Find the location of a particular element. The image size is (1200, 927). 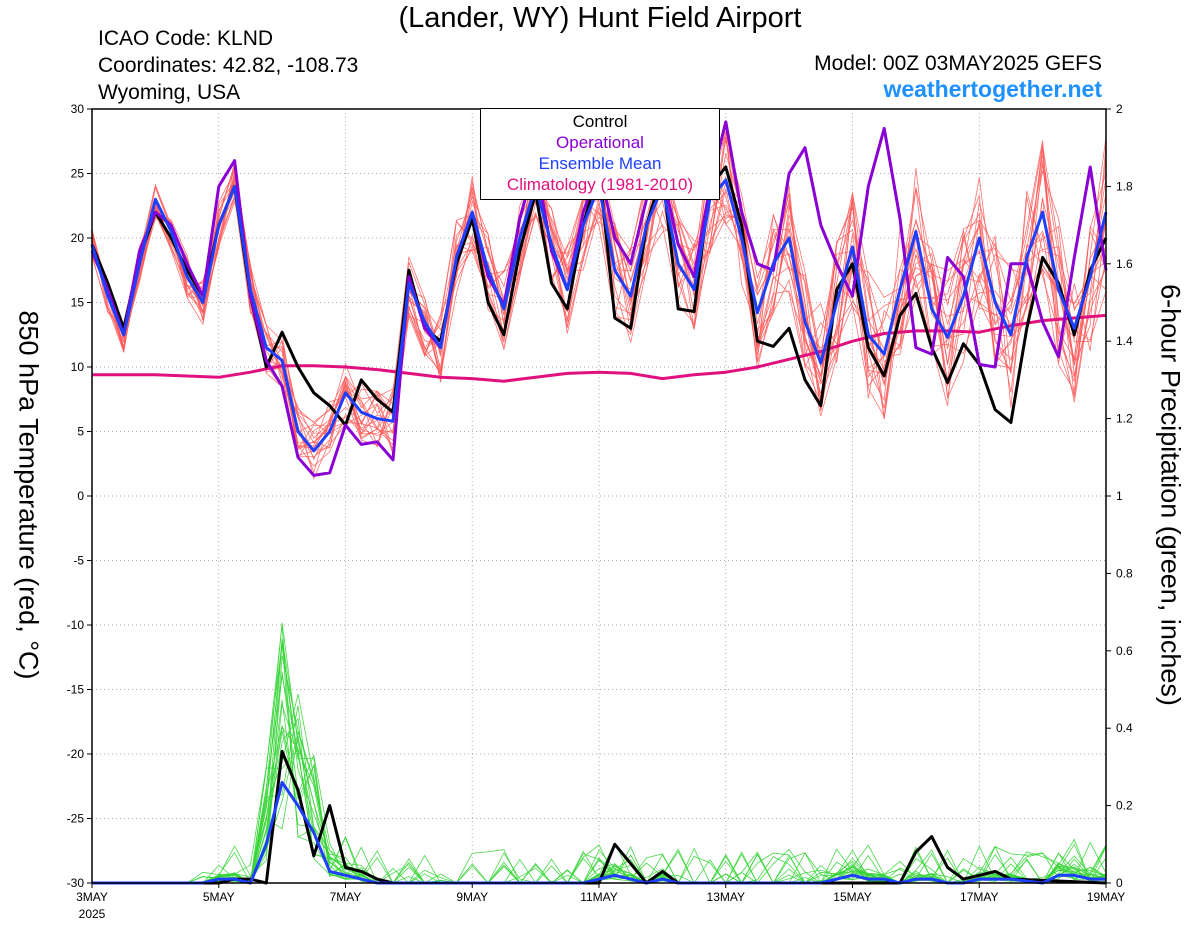

x-tick-label: 17MAY is located at coordinates (979, 897).